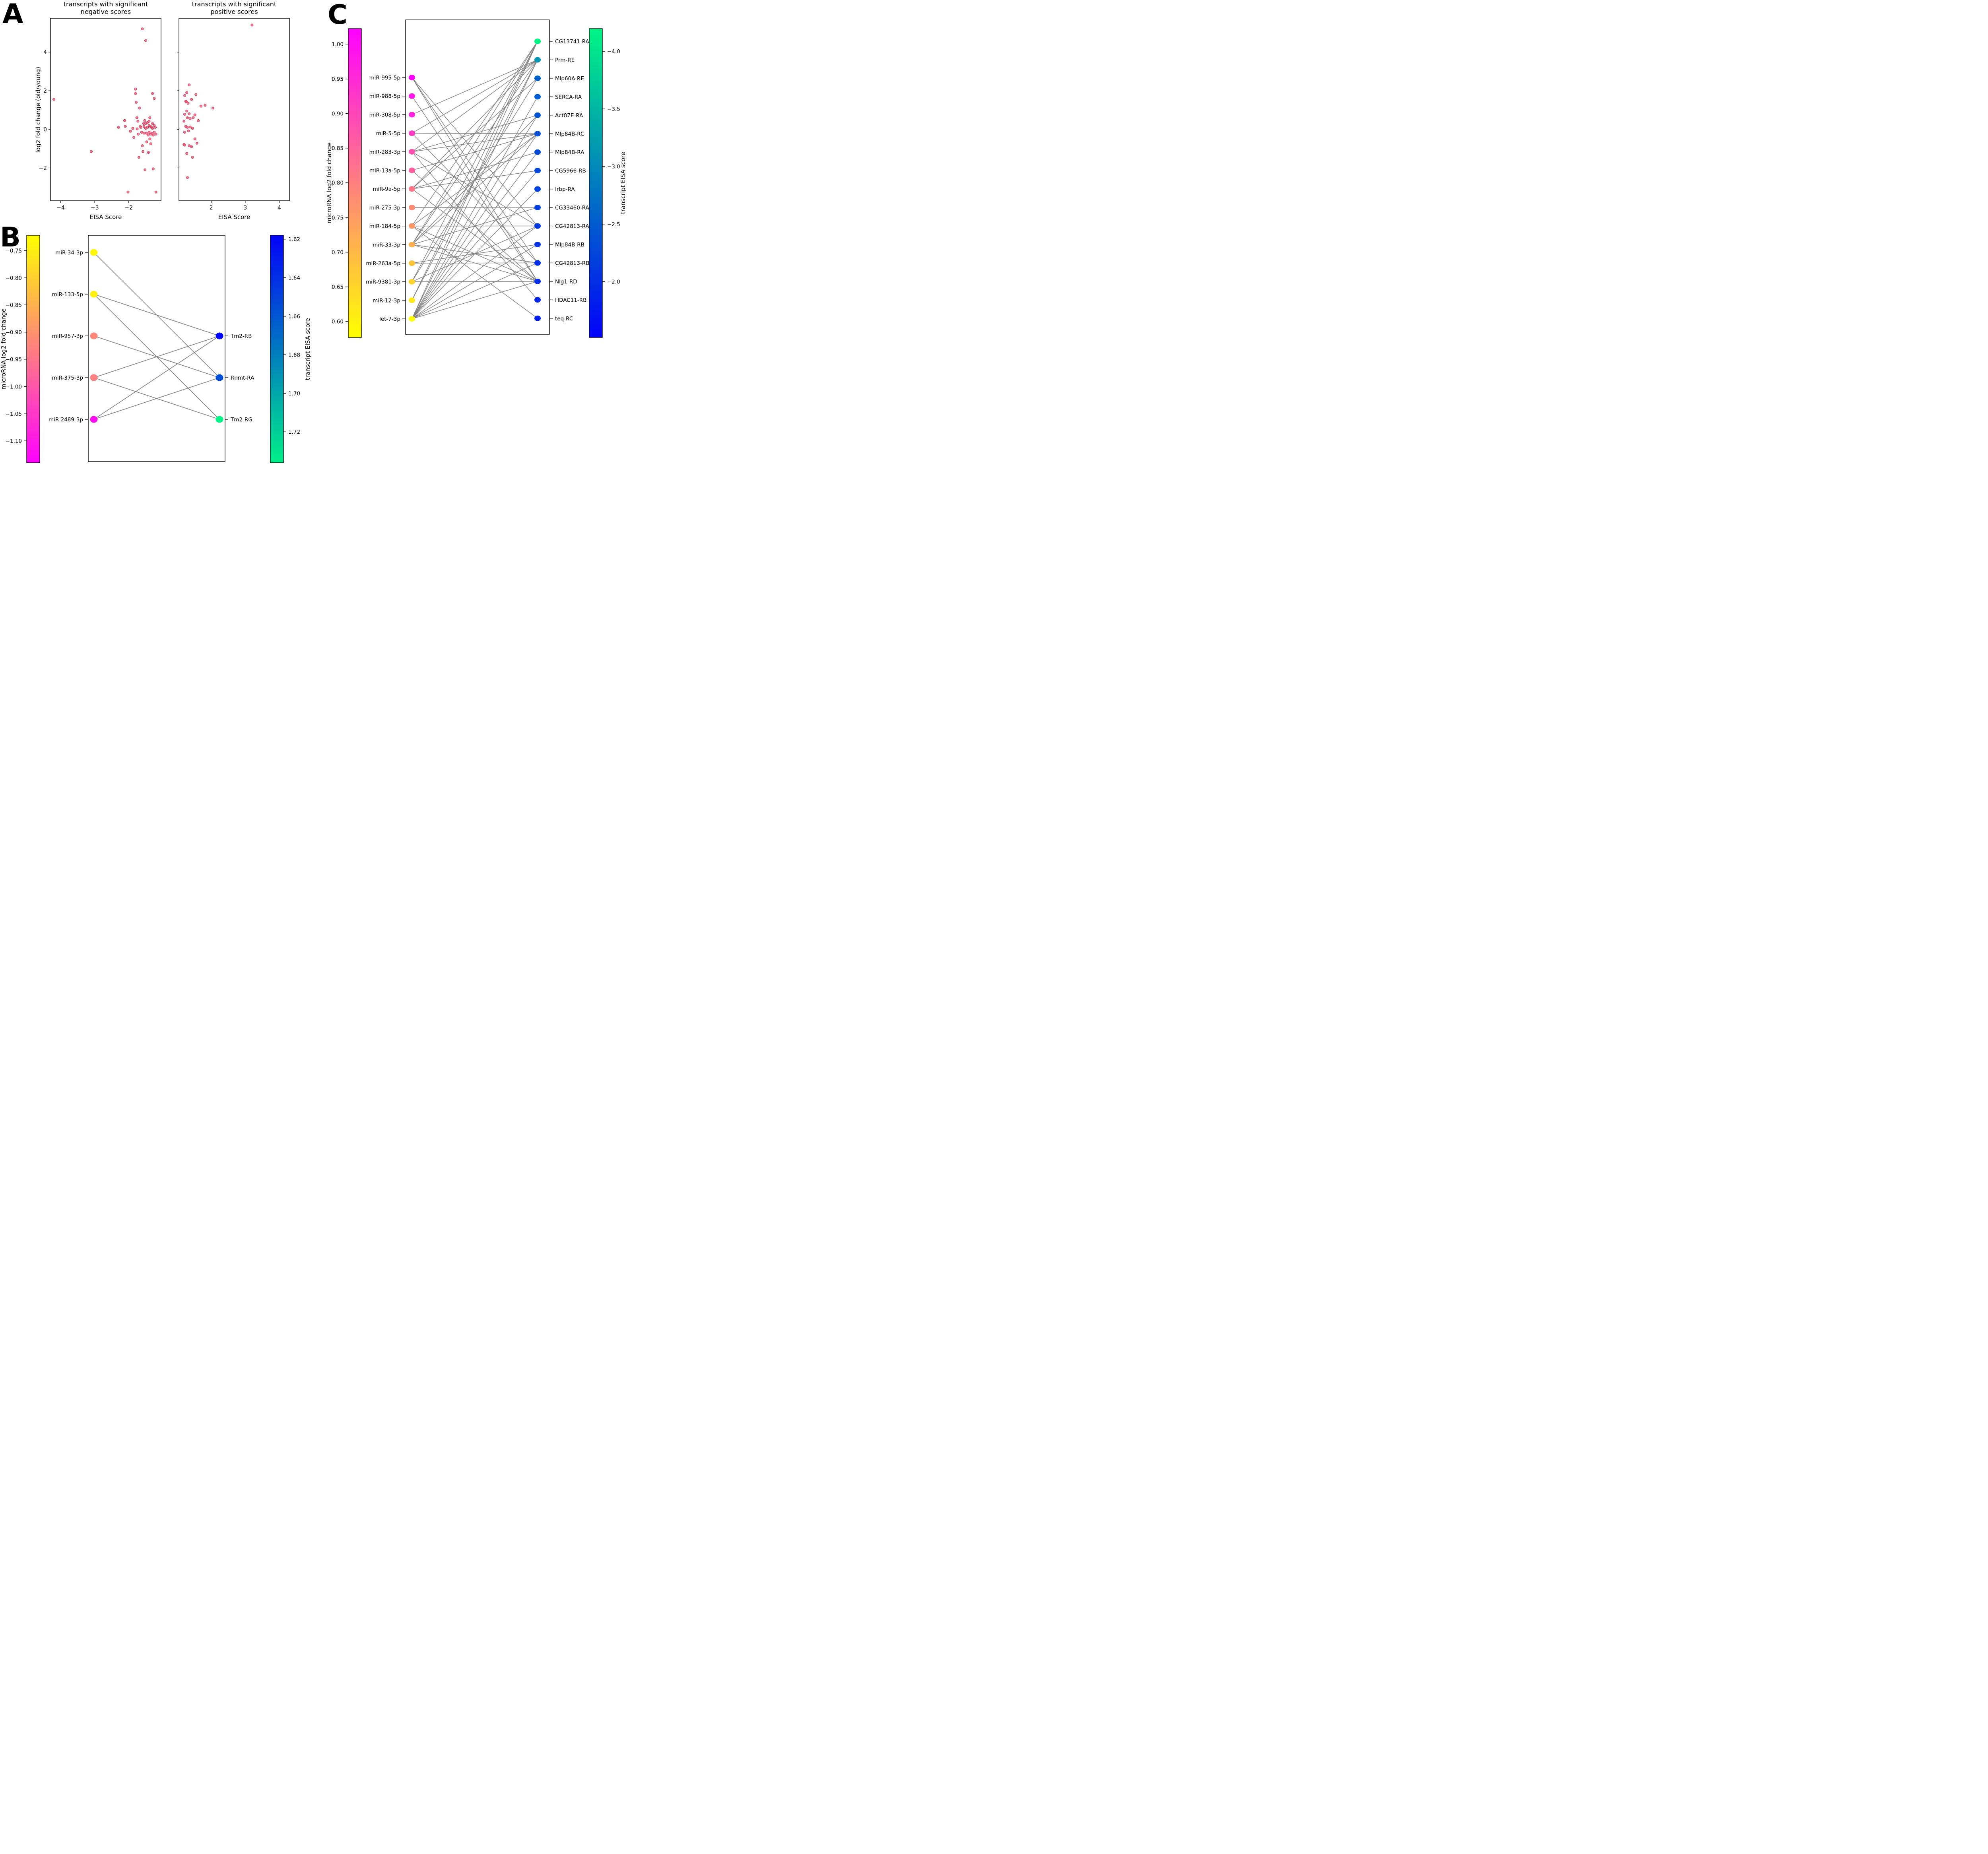 This screenshot has height=1854, width=1988. Describe the element at coordinates (45, 52) in the screenshot. I see `y-tick-label: 4` at that location.